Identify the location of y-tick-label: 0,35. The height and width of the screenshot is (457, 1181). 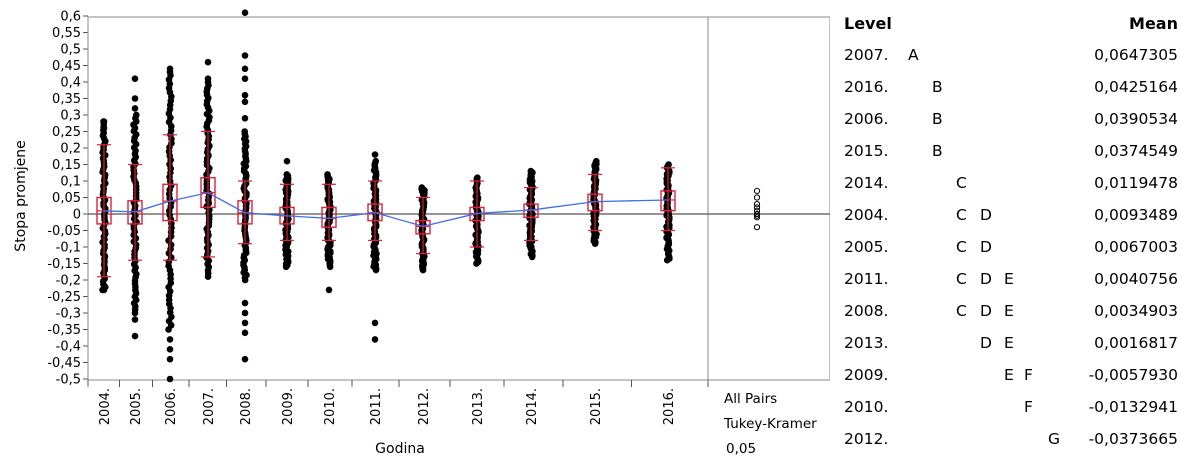
(66, 99).